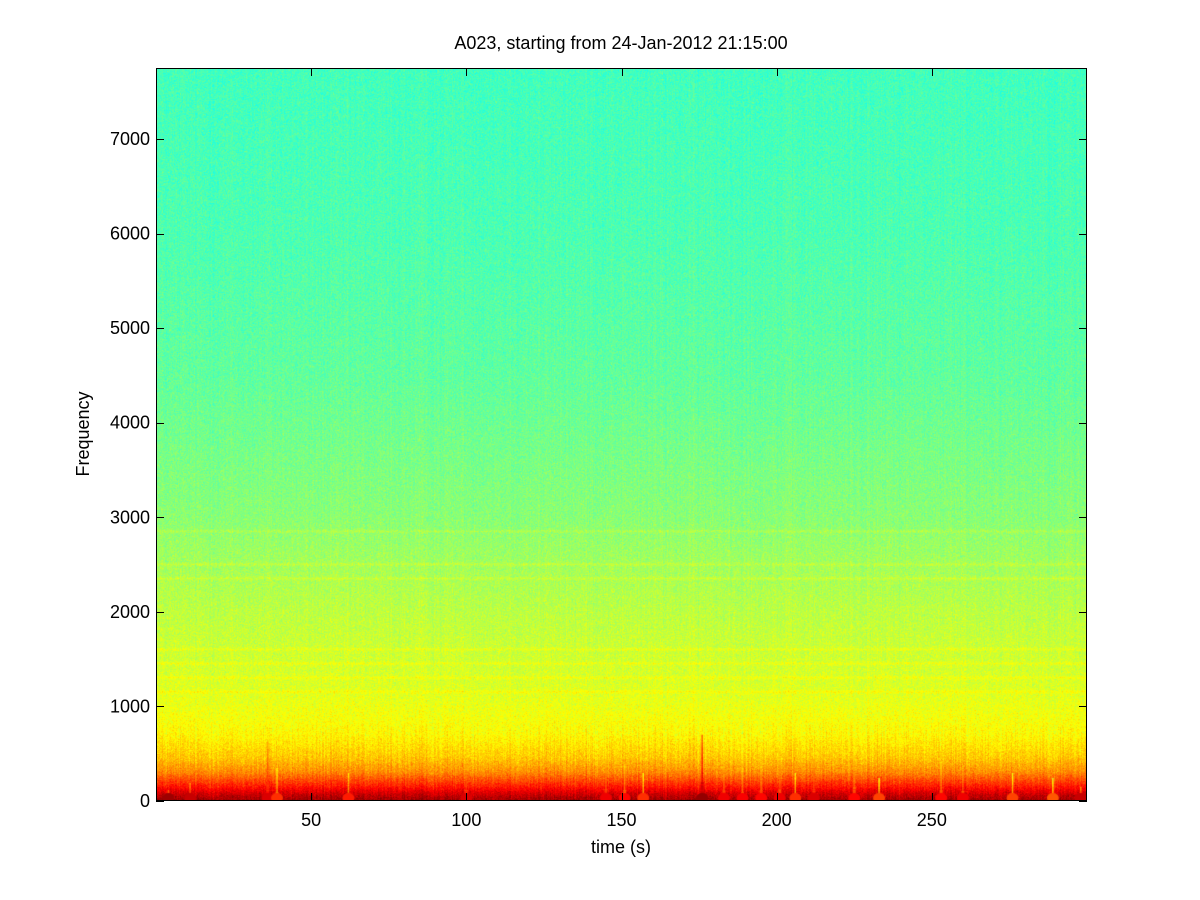 The height and width of the screenshot is (900, 1200). What do you see at coordinates (130, 423) in the screenshot?
I see `y-tick-label: 4000` at bounding box center [130, 423].